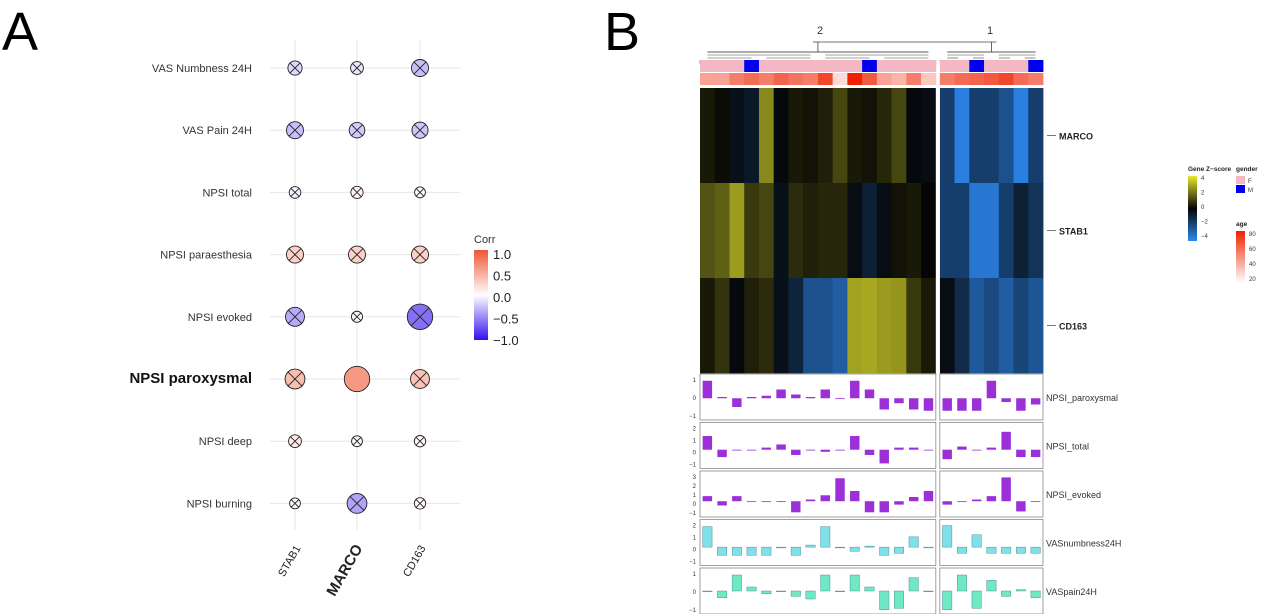  What do you see at coordinates (502, 254) in the screenshot?
I see `corr-legend-tick: 1.0` at bounding box center [502, 254].